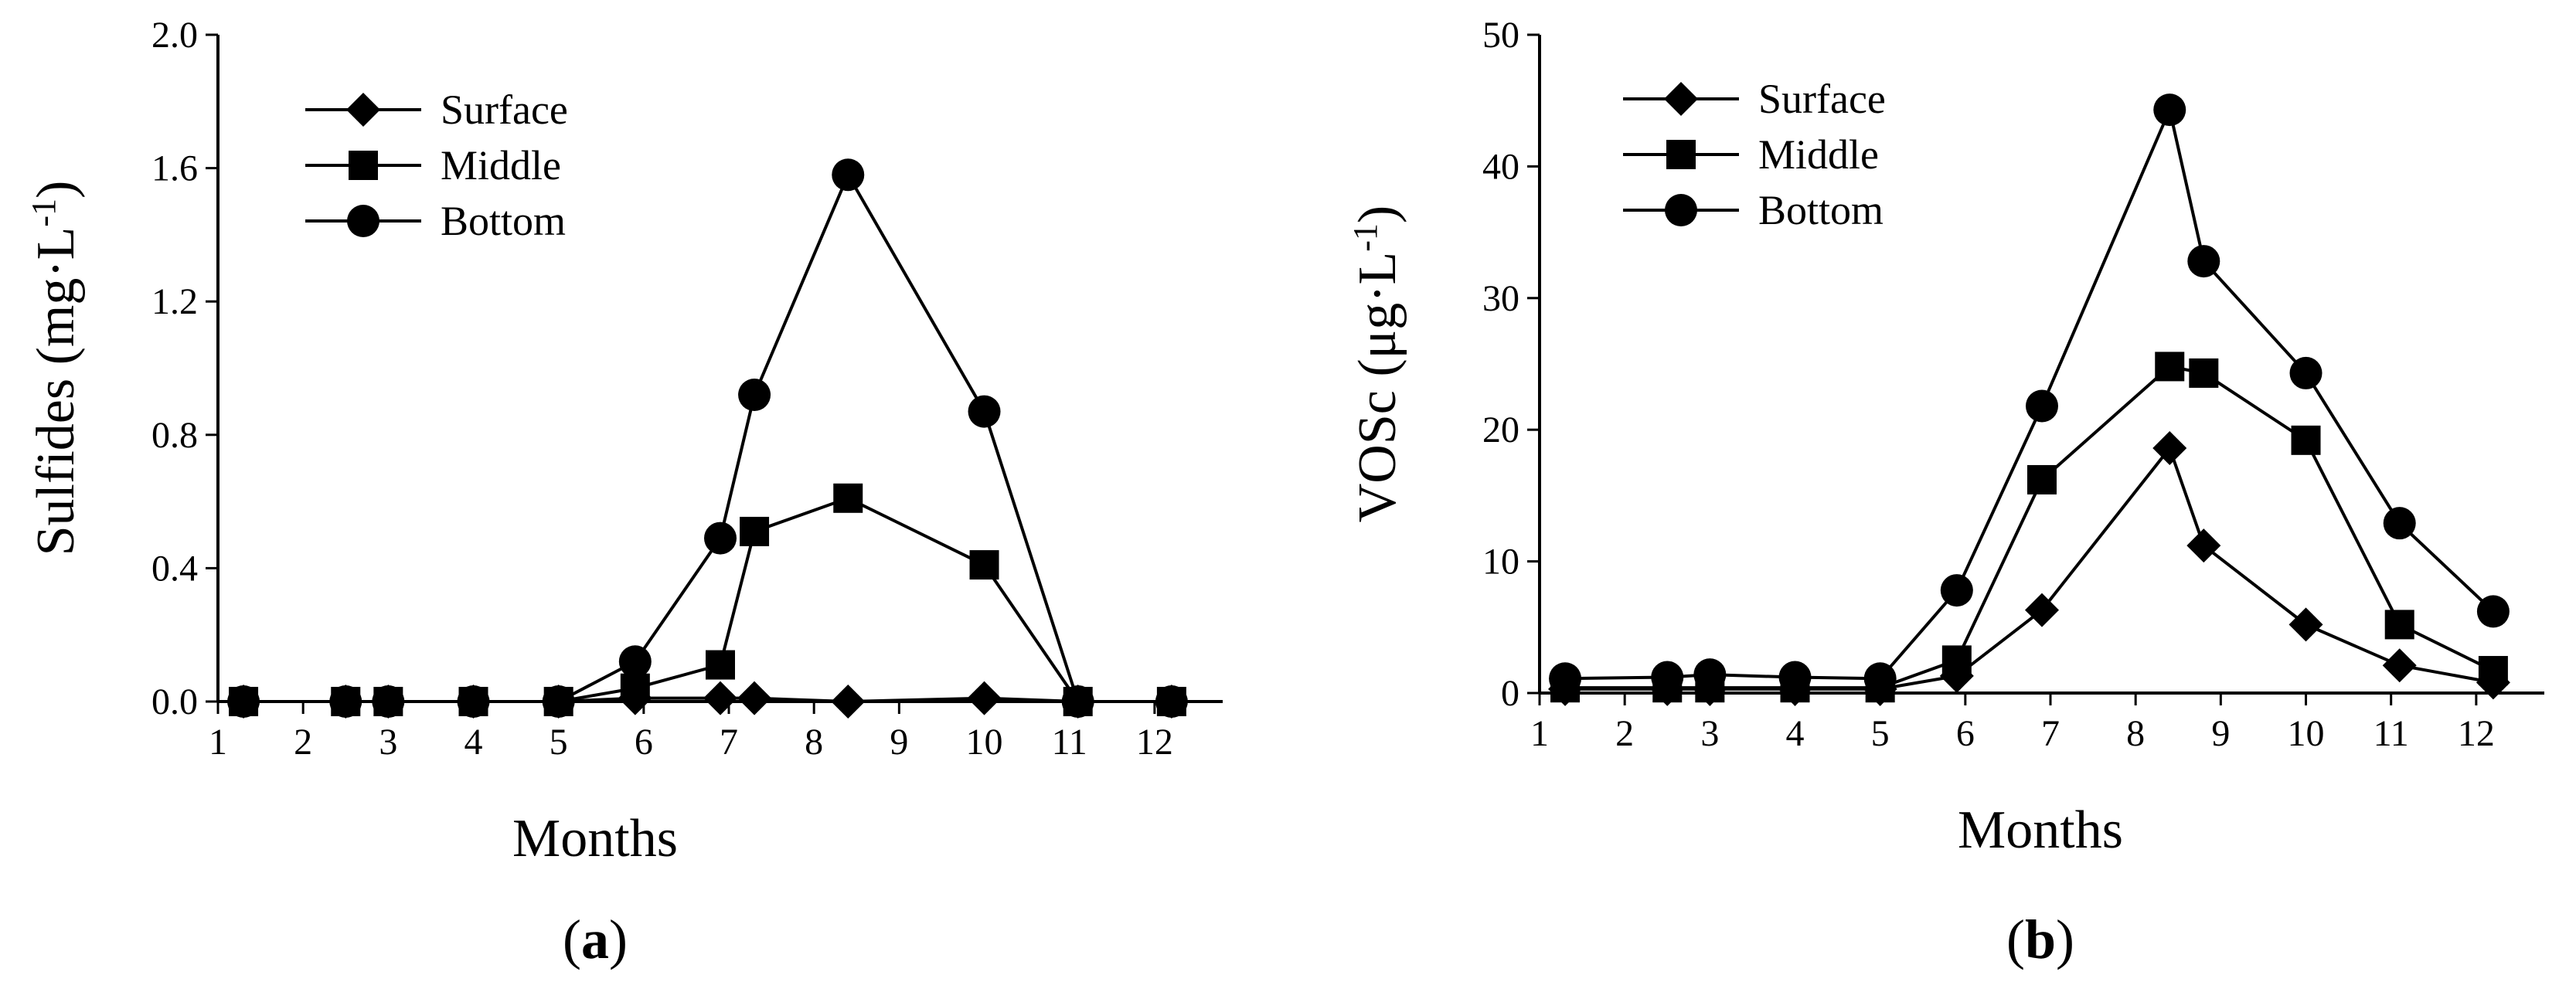  What do you see at coordinates (1377, 364) in the screenshot?
I see `y-axis-title: VOSc (μg·L-1)` at bounding box center [1377, 364].